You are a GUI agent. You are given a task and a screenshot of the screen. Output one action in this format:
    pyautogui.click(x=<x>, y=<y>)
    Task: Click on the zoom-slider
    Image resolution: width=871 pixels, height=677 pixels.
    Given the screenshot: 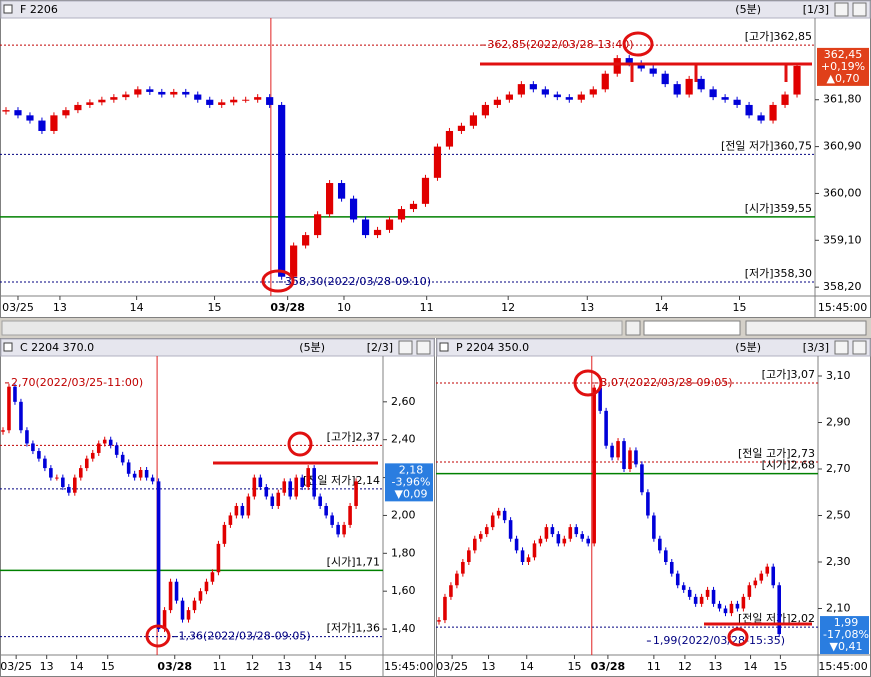 What is the action you would take?
    pyautogui.click(x=692, y=328)
    